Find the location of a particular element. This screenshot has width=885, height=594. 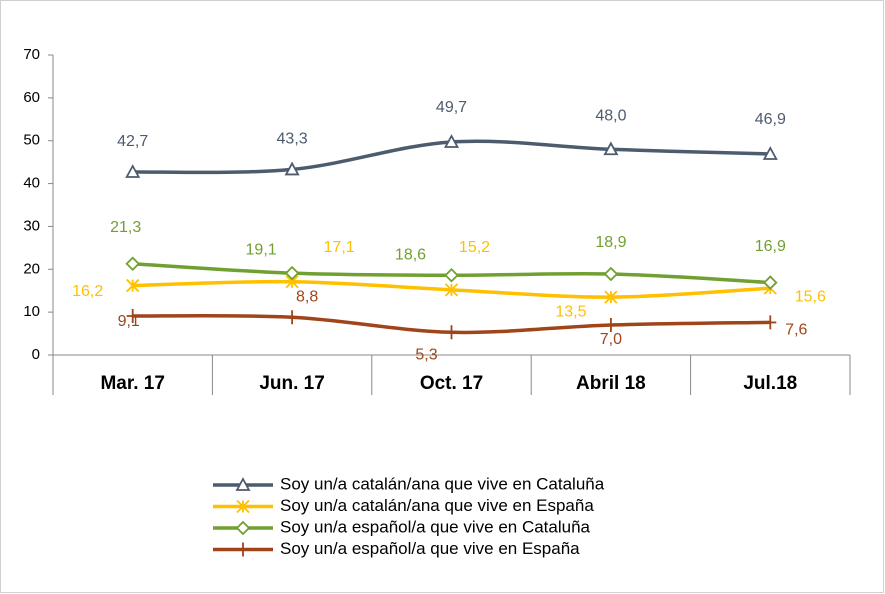

y-tick-label: 20 is located at coordinates (31, 268).